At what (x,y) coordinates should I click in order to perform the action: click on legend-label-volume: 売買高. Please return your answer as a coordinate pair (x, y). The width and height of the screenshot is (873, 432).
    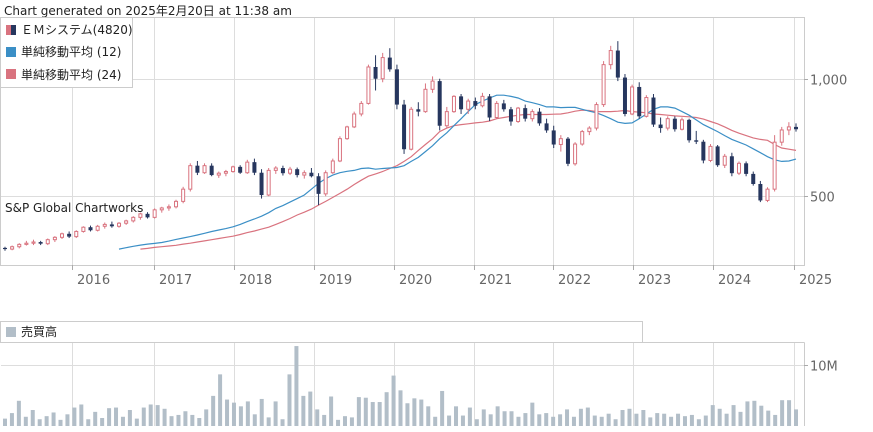
    Looking at the image, I should click on (39, 331).